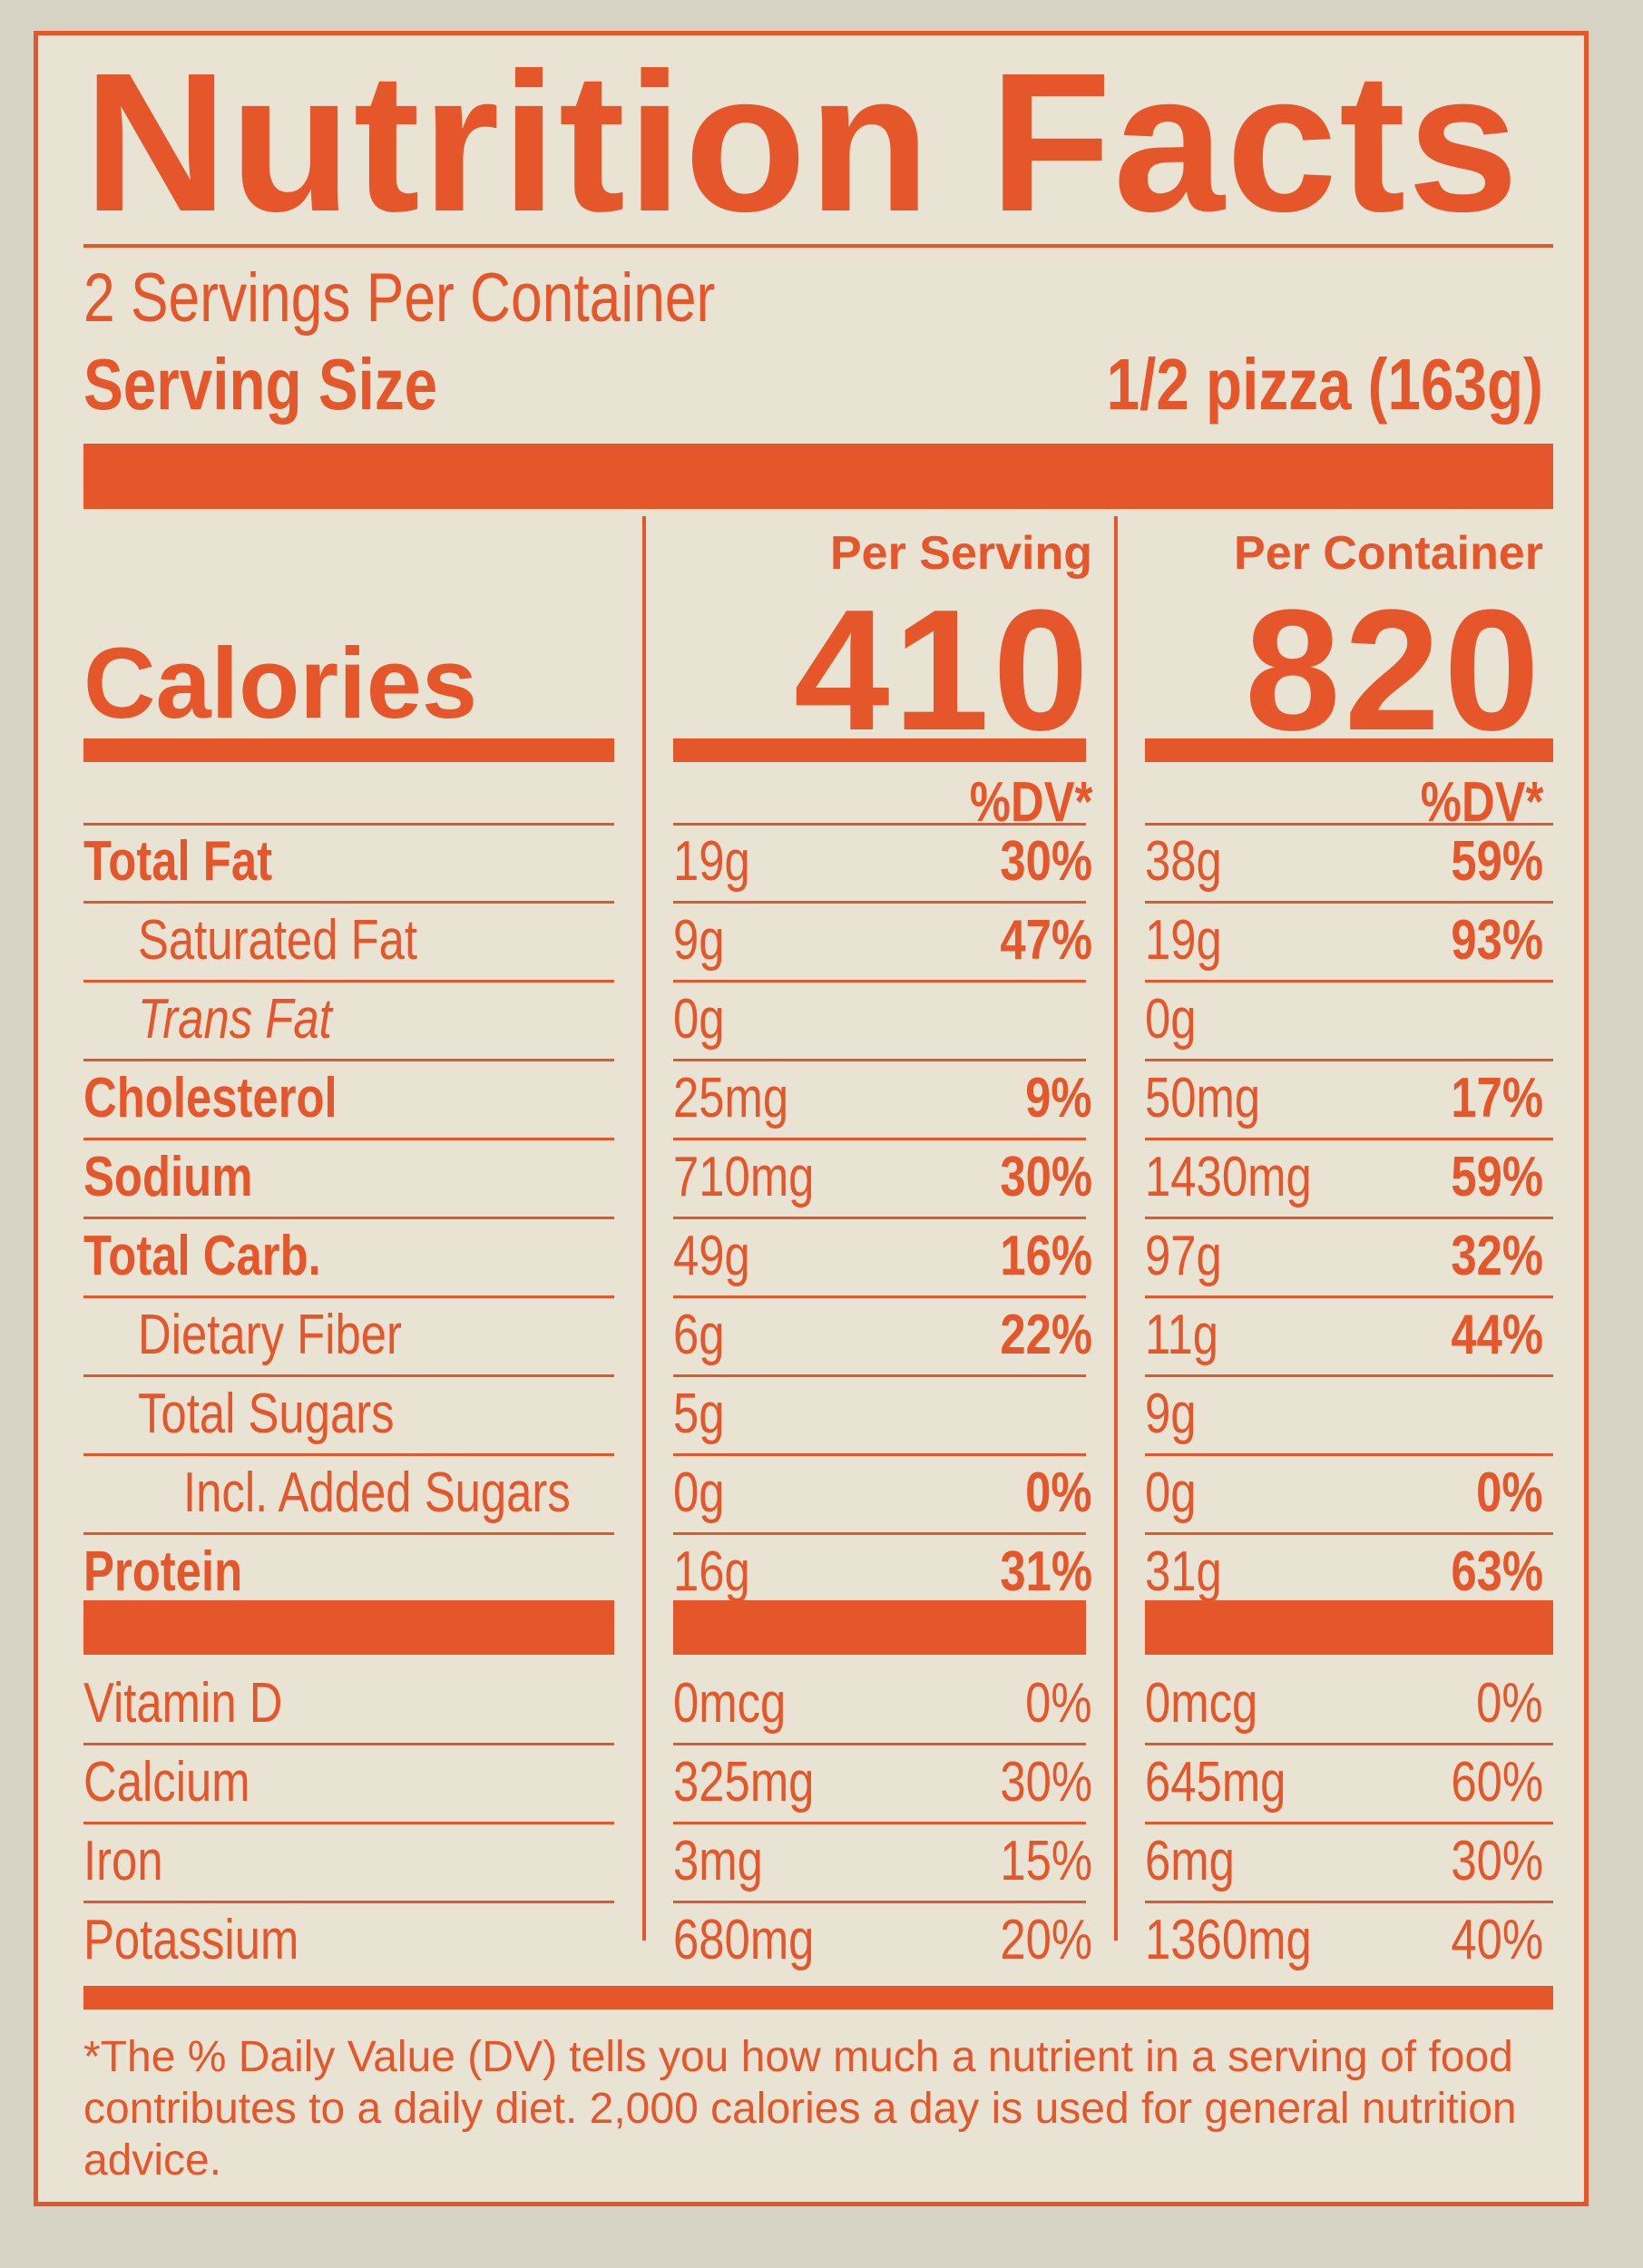 This screenshot has width=1643, height=2268. I want to click on nutrient-name: Dietary Fiber, so click(270, 1335).